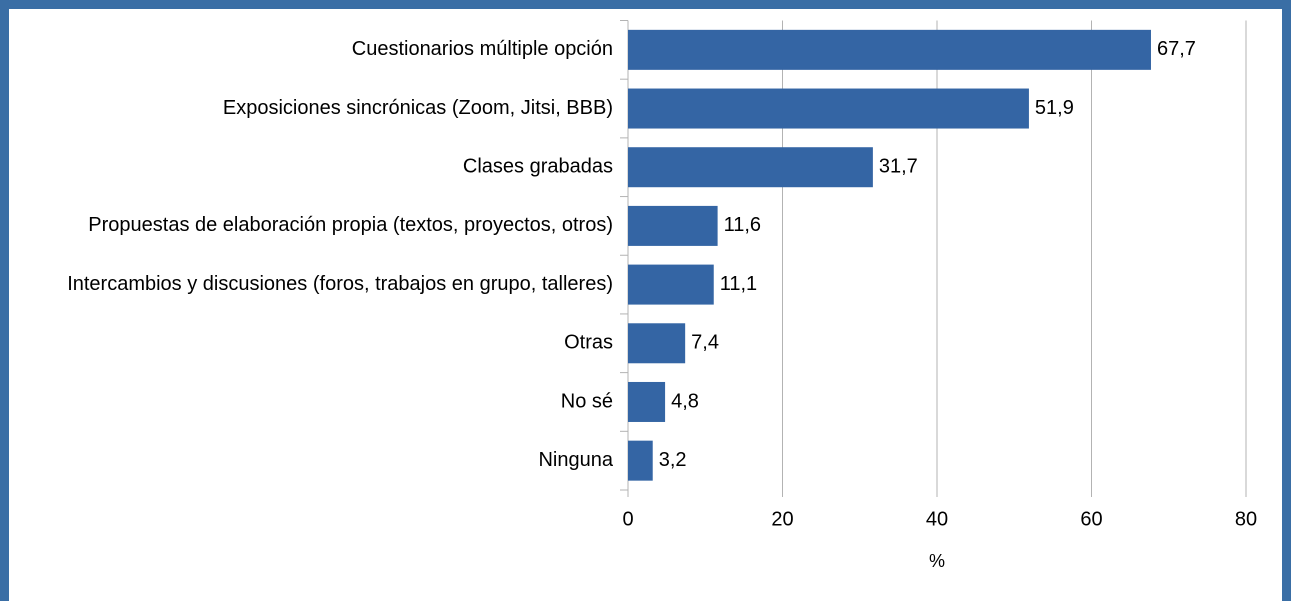 Image resolution: width=1291 pixels, height=601 pixels. I want to click on y-tick-label: No sé, so click(587, 401).